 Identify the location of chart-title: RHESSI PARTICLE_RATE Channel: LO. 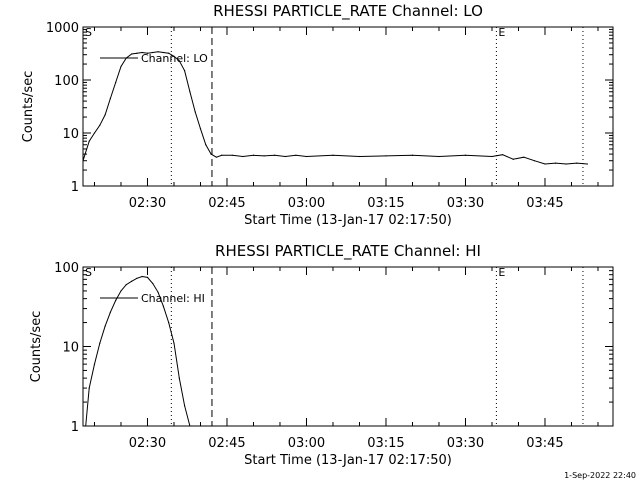
(348, 11).